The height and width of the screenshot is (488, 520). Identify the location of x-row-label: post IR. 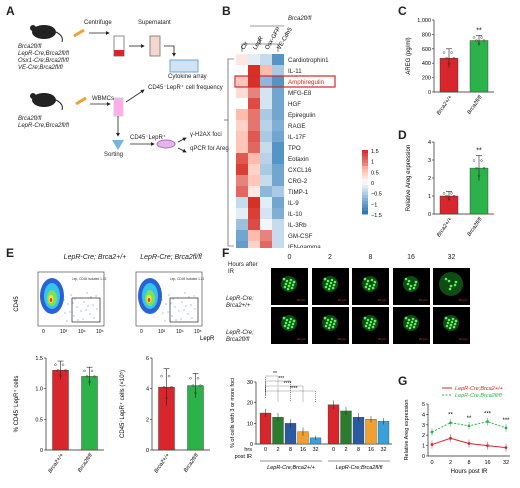
(243, 457).